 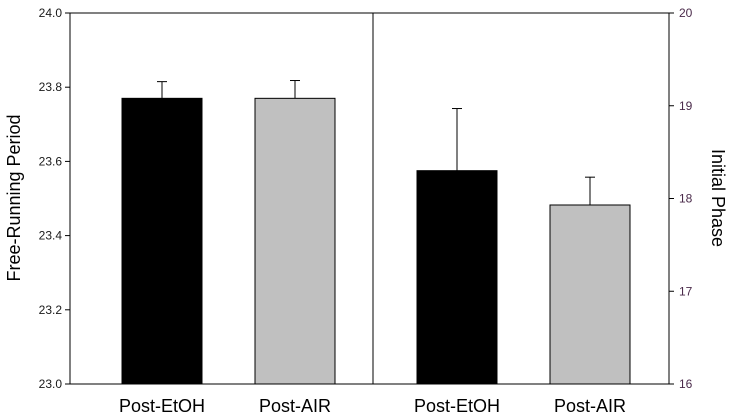 What do you see at coordinates (14, 197) in the screenshot?
I see `left-axis-title: Free-Running Period` at bounding box center [14, 197].